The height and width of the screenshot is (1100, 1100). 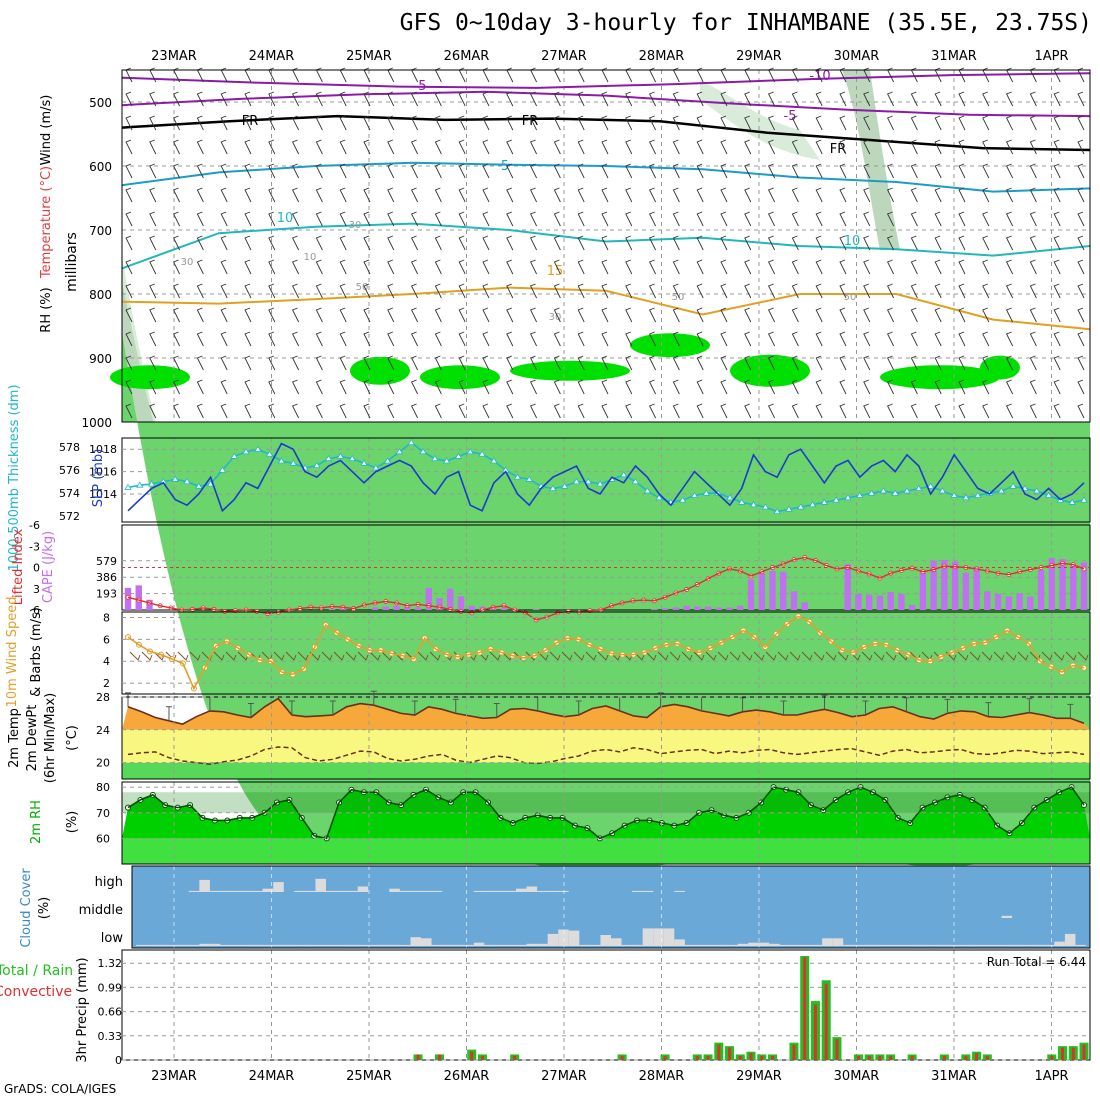 I want to click on cloud-bg, so click(x=611, y=907).